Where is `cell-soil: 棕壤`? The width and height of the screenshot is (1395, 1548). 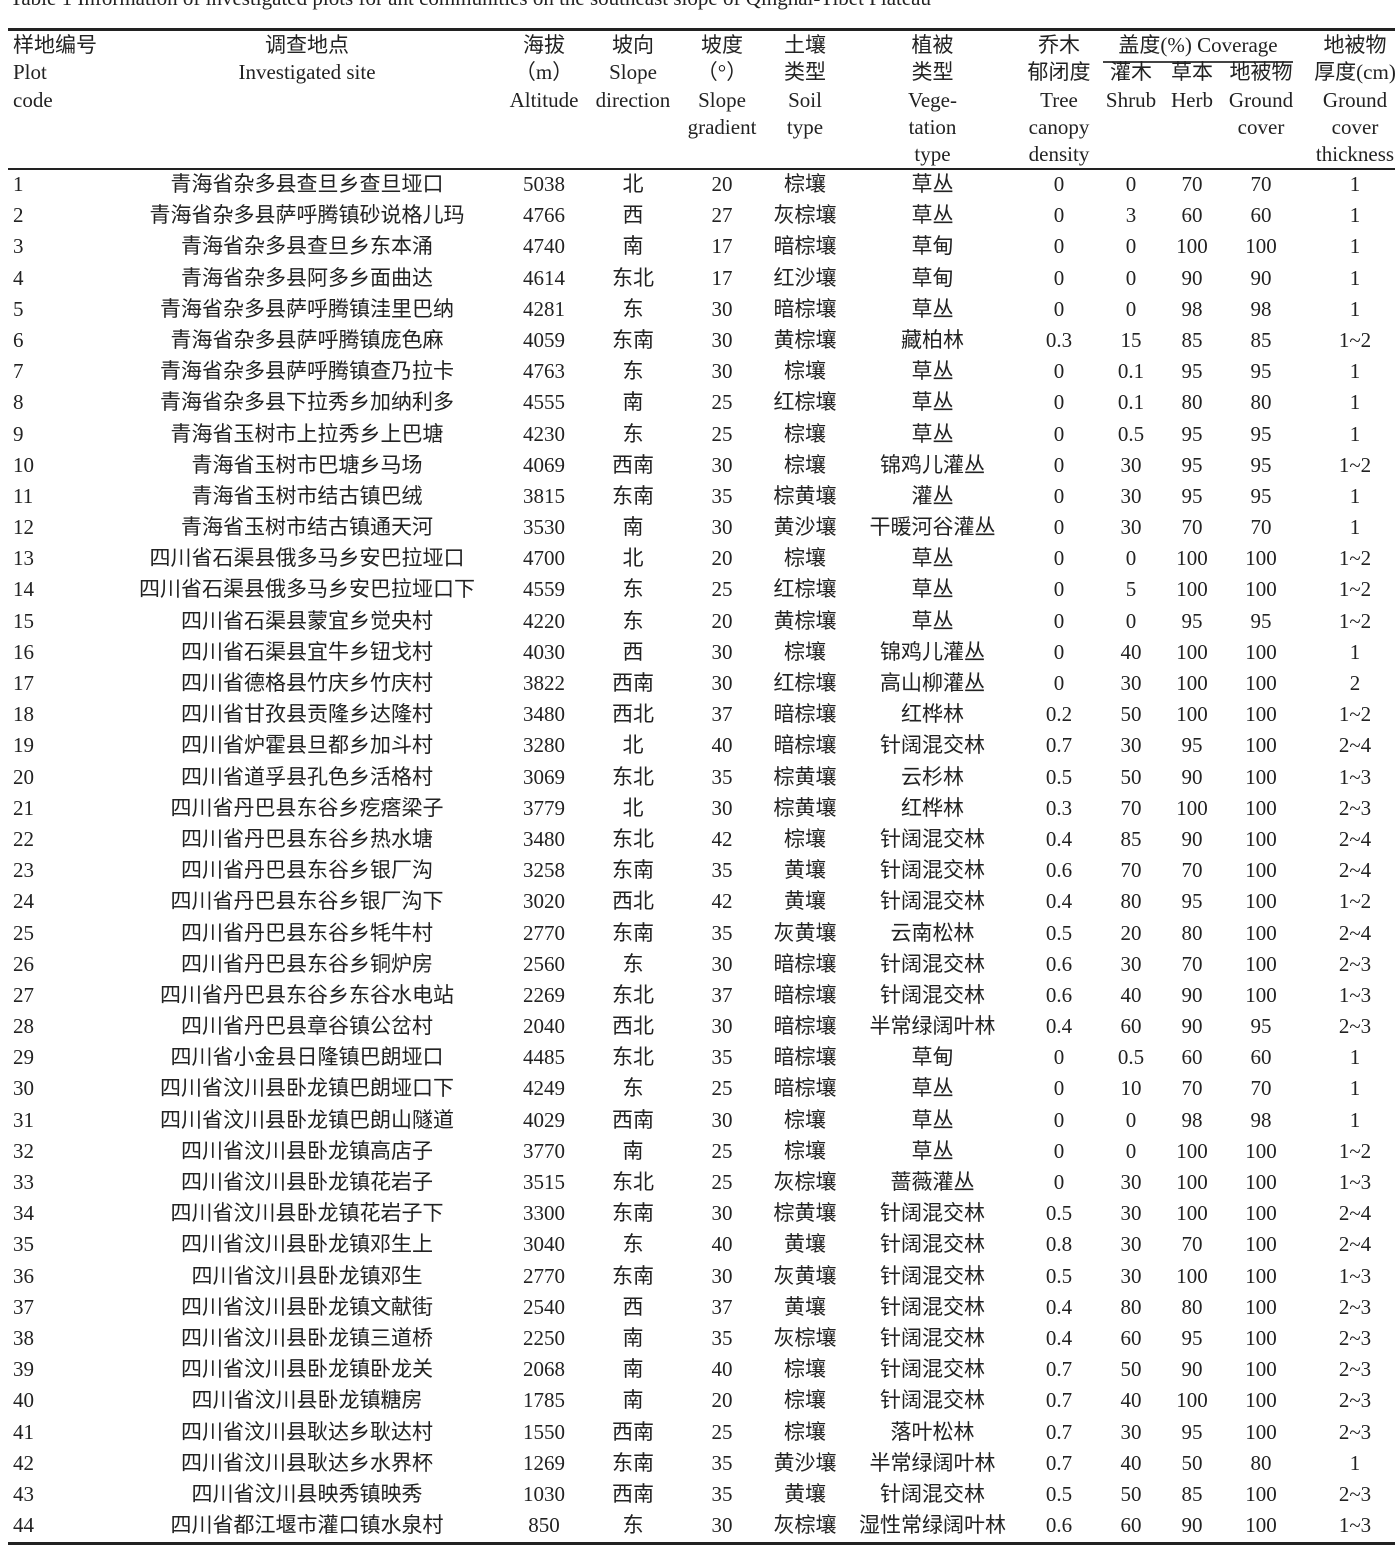 cell-soil: 棕壤 is located at coordinates (805, 464).